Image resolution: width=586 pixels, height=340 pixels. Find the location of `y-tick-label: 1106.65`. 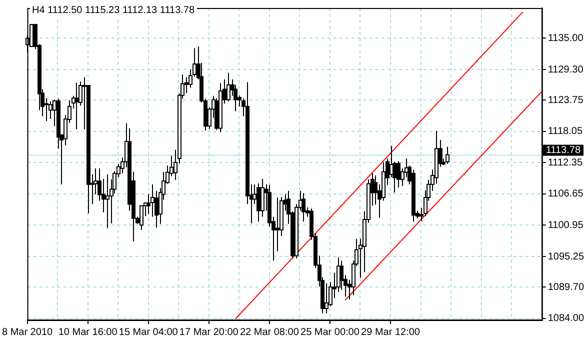

y-tick-label: 1106.65 is located at coordinates (566, 194).